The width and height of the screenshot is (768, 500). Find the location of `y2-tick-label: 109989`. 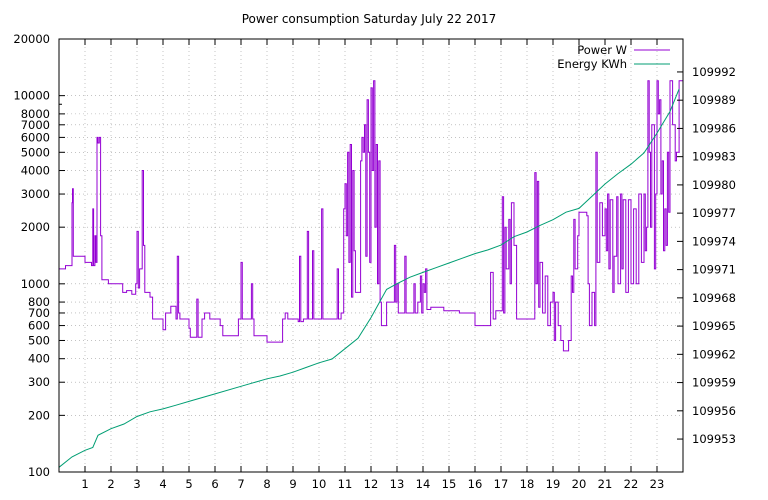

y2-tick-label: 109989 is located at coordinates (714, 100).